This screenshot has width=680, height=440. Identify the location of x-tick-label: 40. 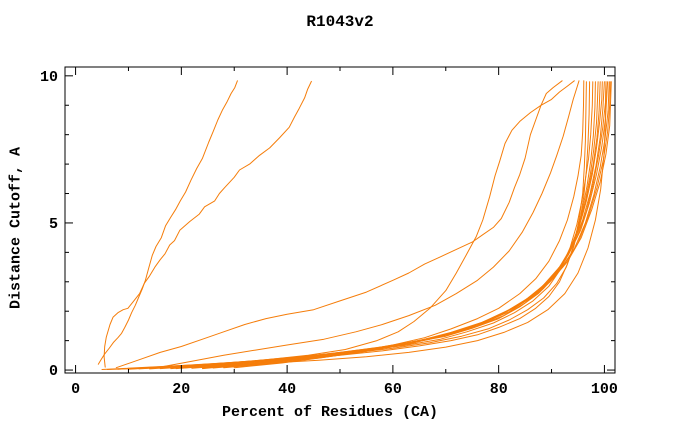
(287, 389).